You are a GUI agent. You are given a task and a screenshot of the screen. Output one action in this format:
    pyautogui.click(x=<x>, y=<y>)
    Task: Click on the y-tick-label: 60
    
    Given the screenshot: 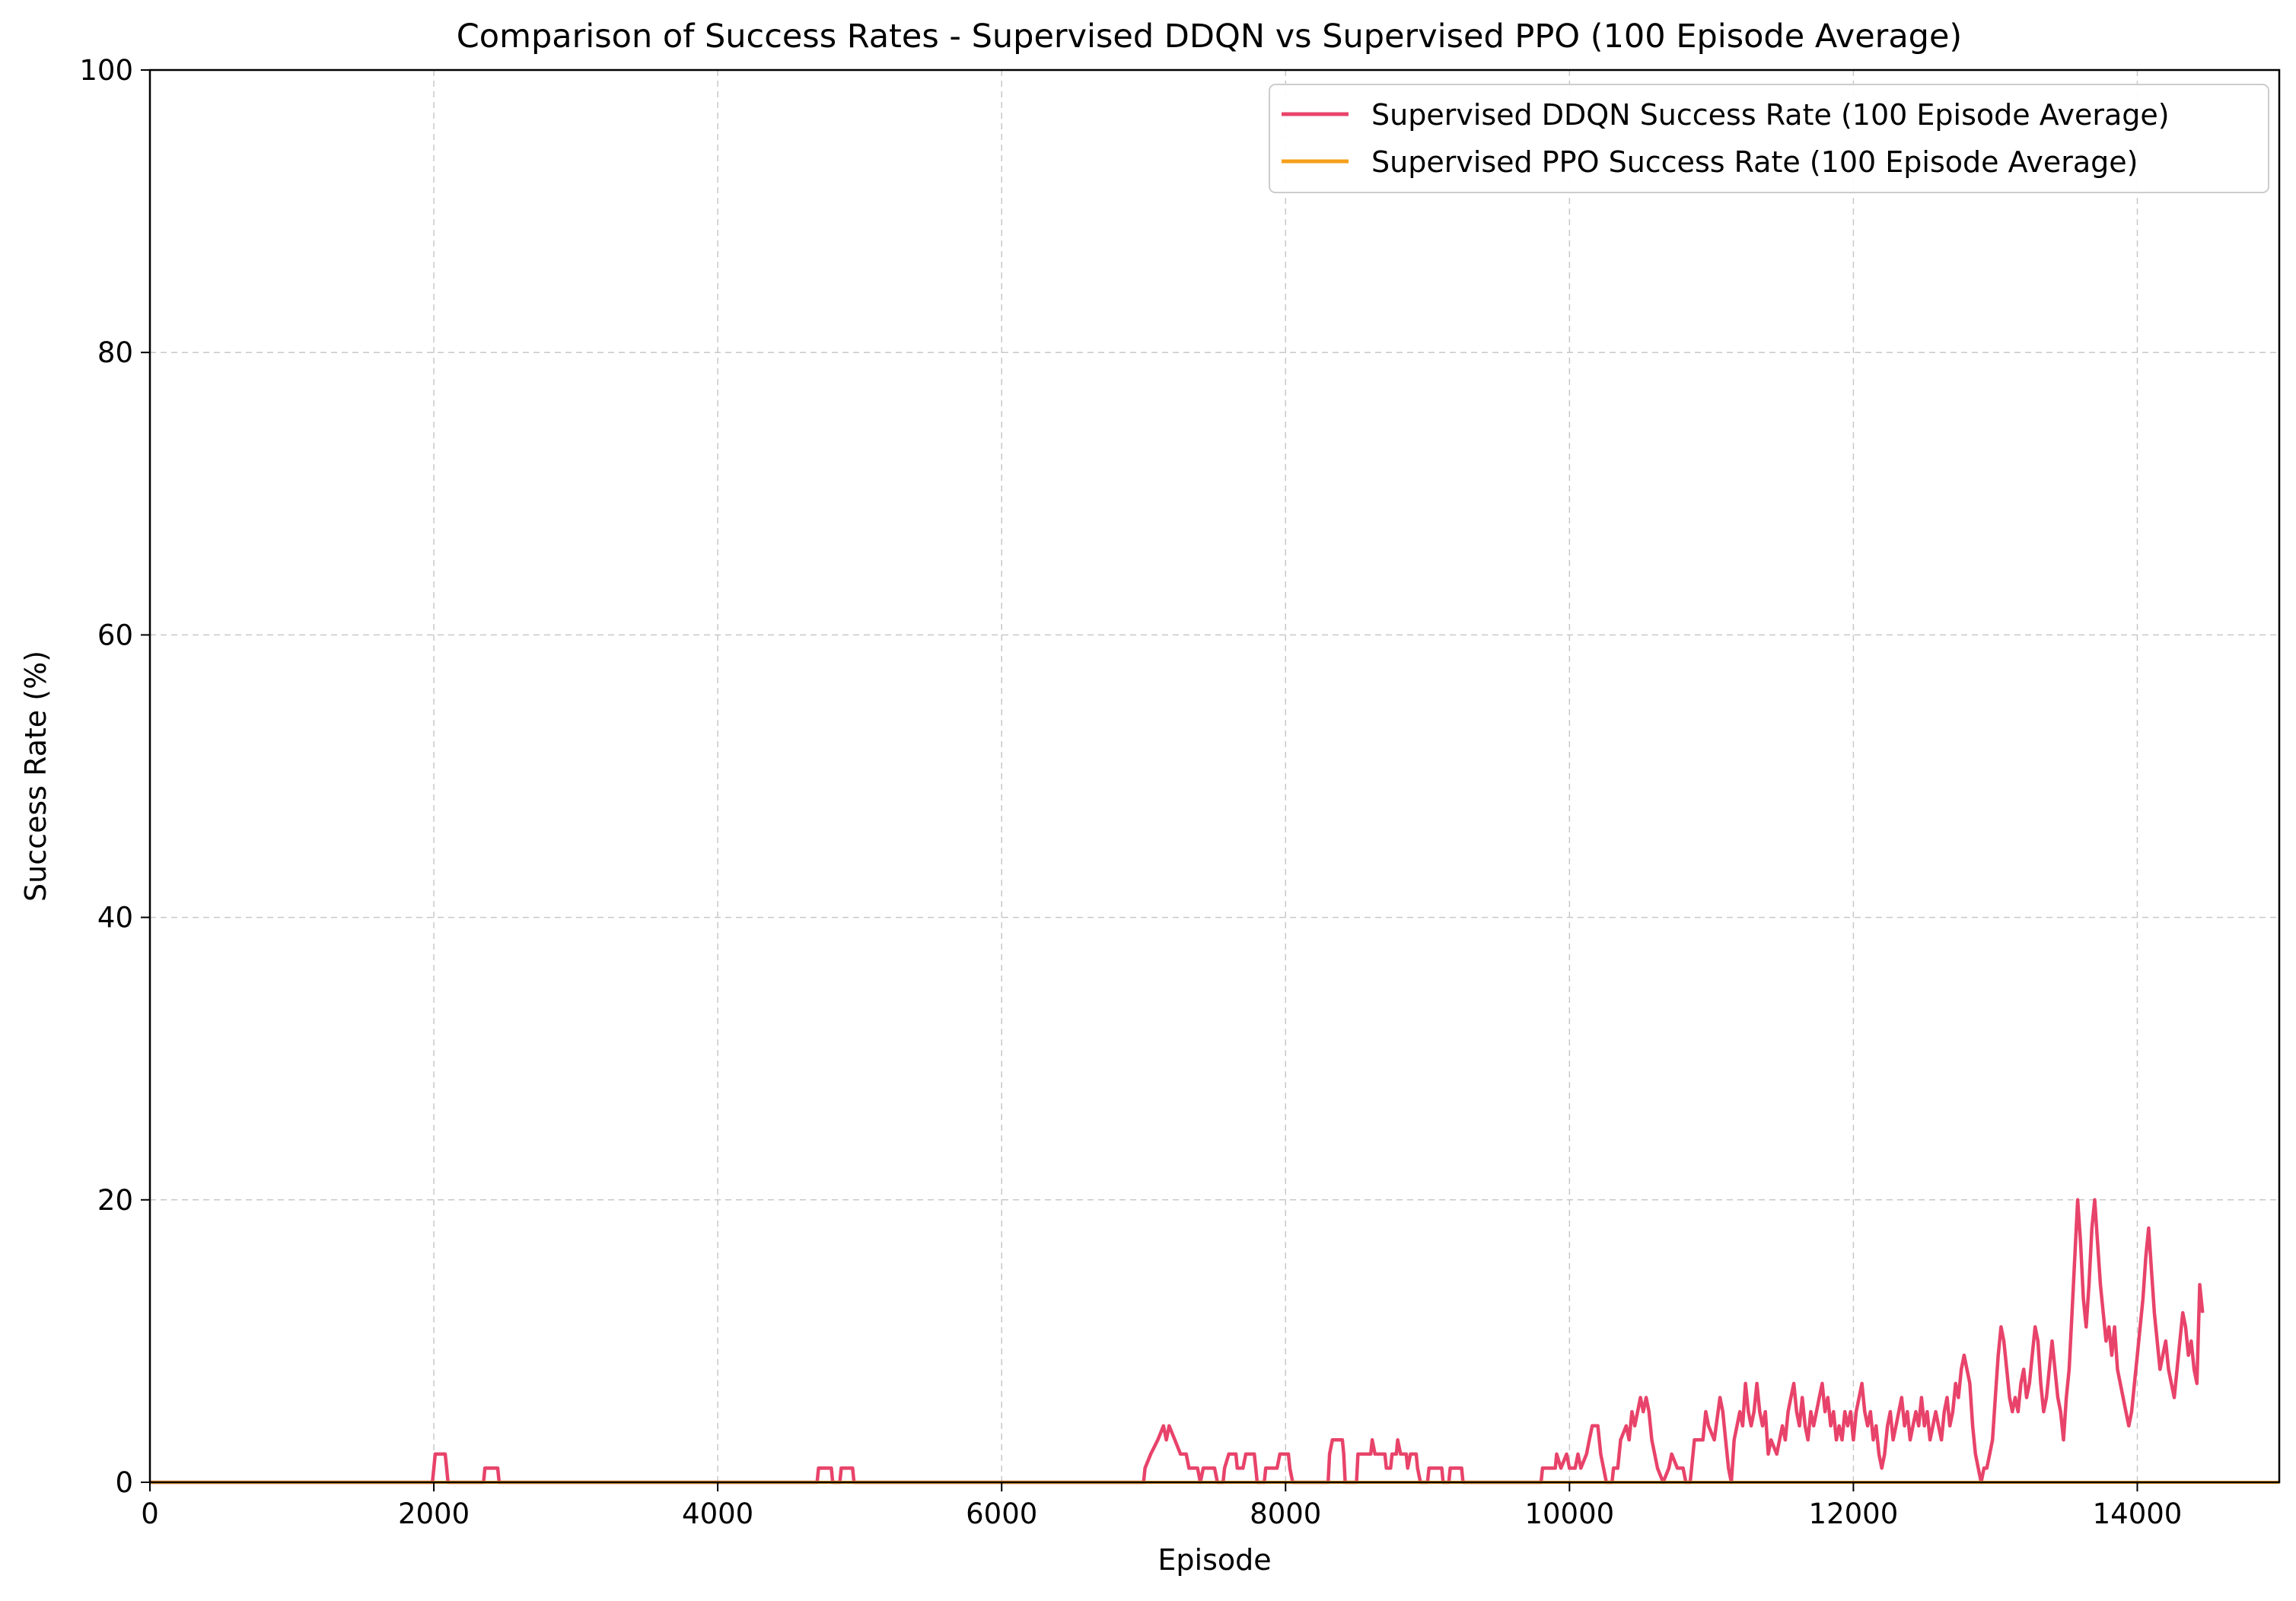 What is the action you would take?
    pyautogui.click(x=115, y=635)
    